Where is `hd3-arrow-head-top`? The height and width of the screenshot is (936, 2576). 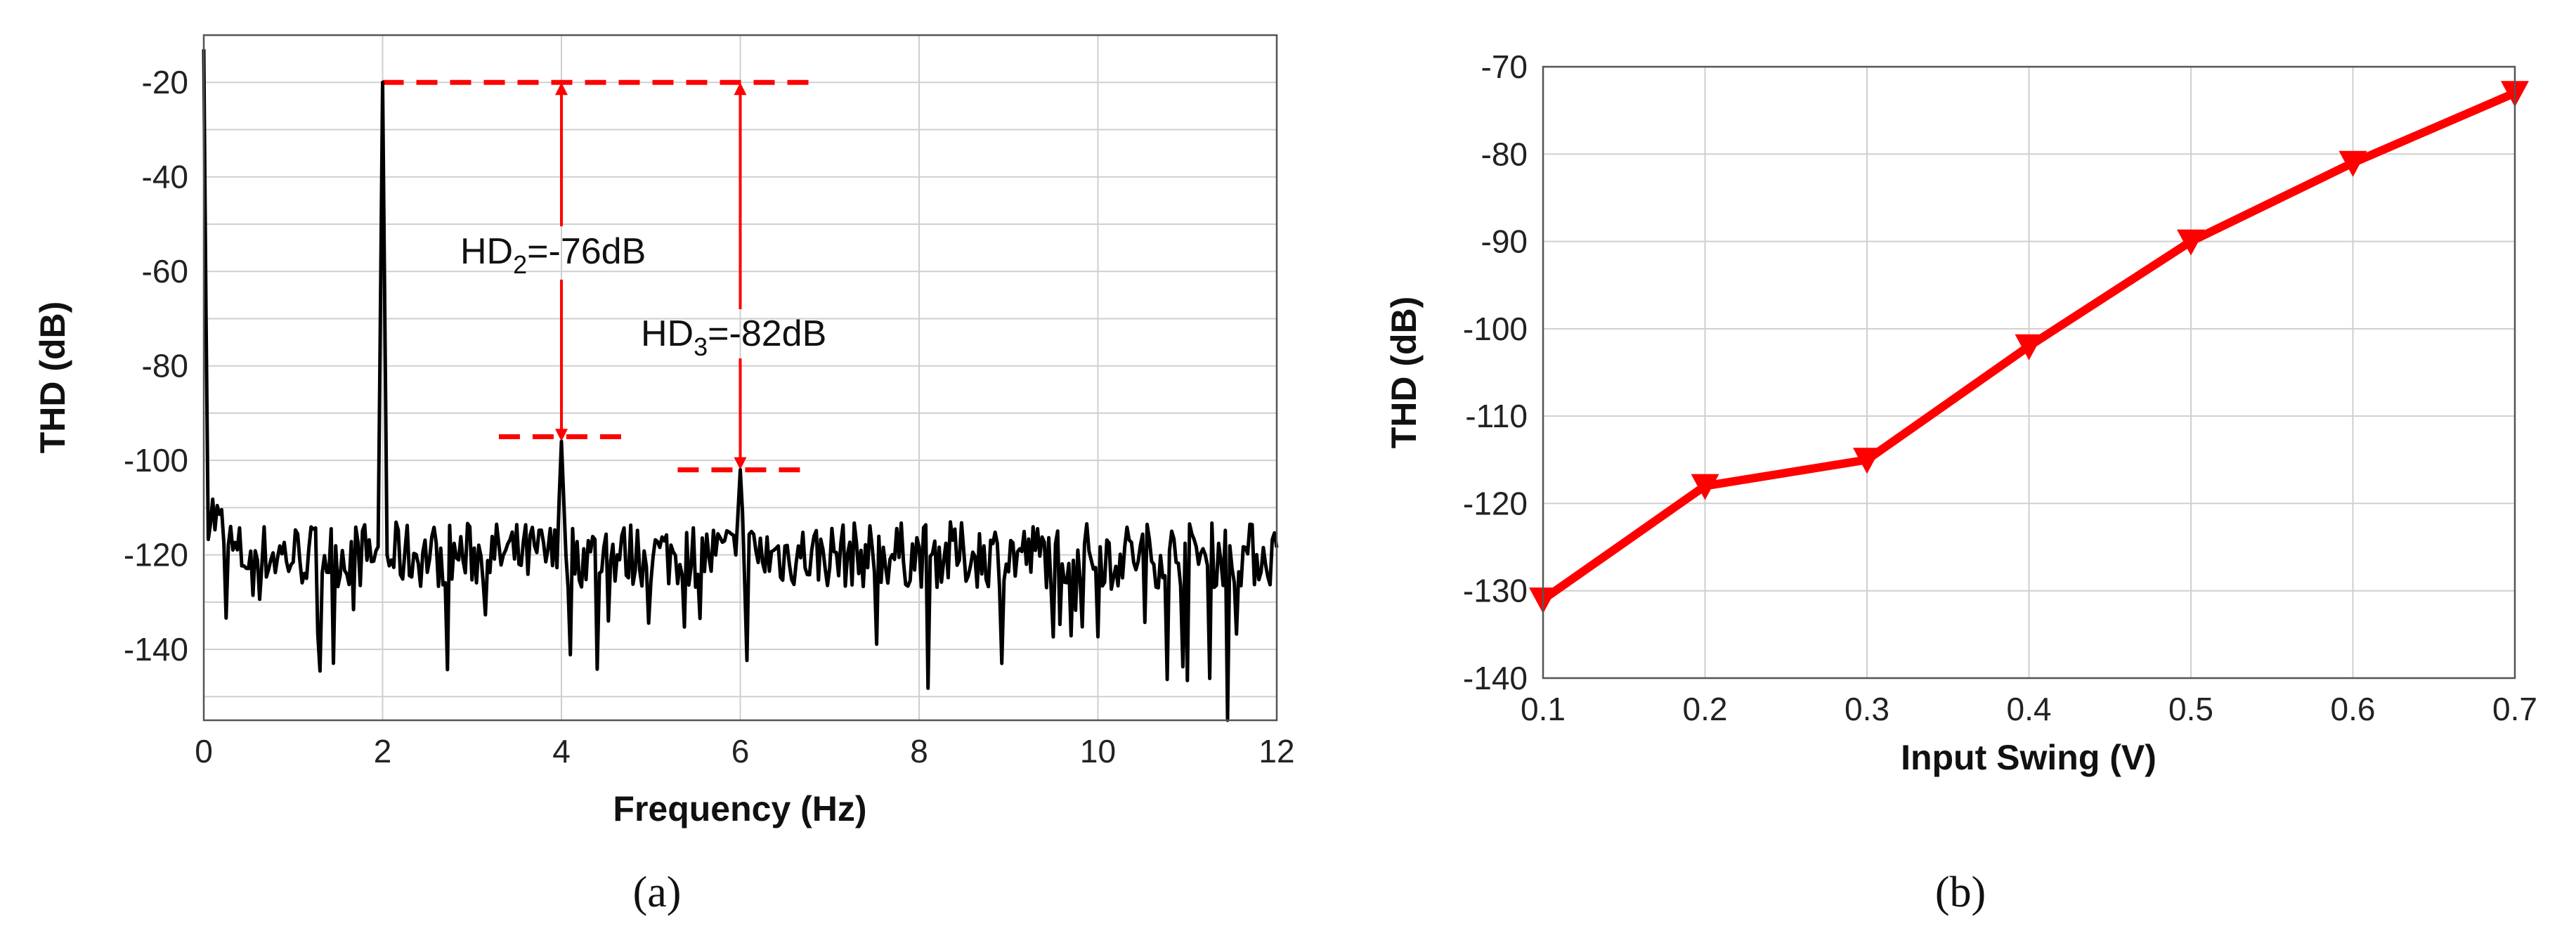
hd3-arrow-head-top is located at coordinates (740, 89).